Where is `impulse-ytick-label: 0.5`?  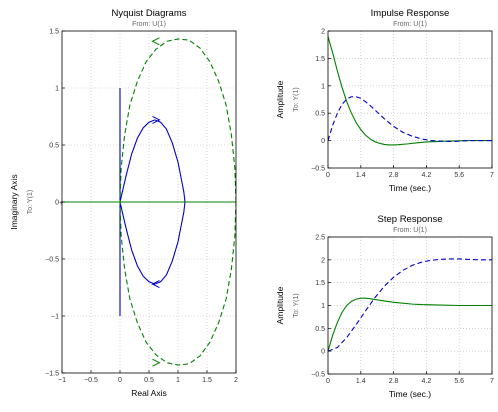
impulse-ytick-label: 0.5 is located at coordinates (320, 114).